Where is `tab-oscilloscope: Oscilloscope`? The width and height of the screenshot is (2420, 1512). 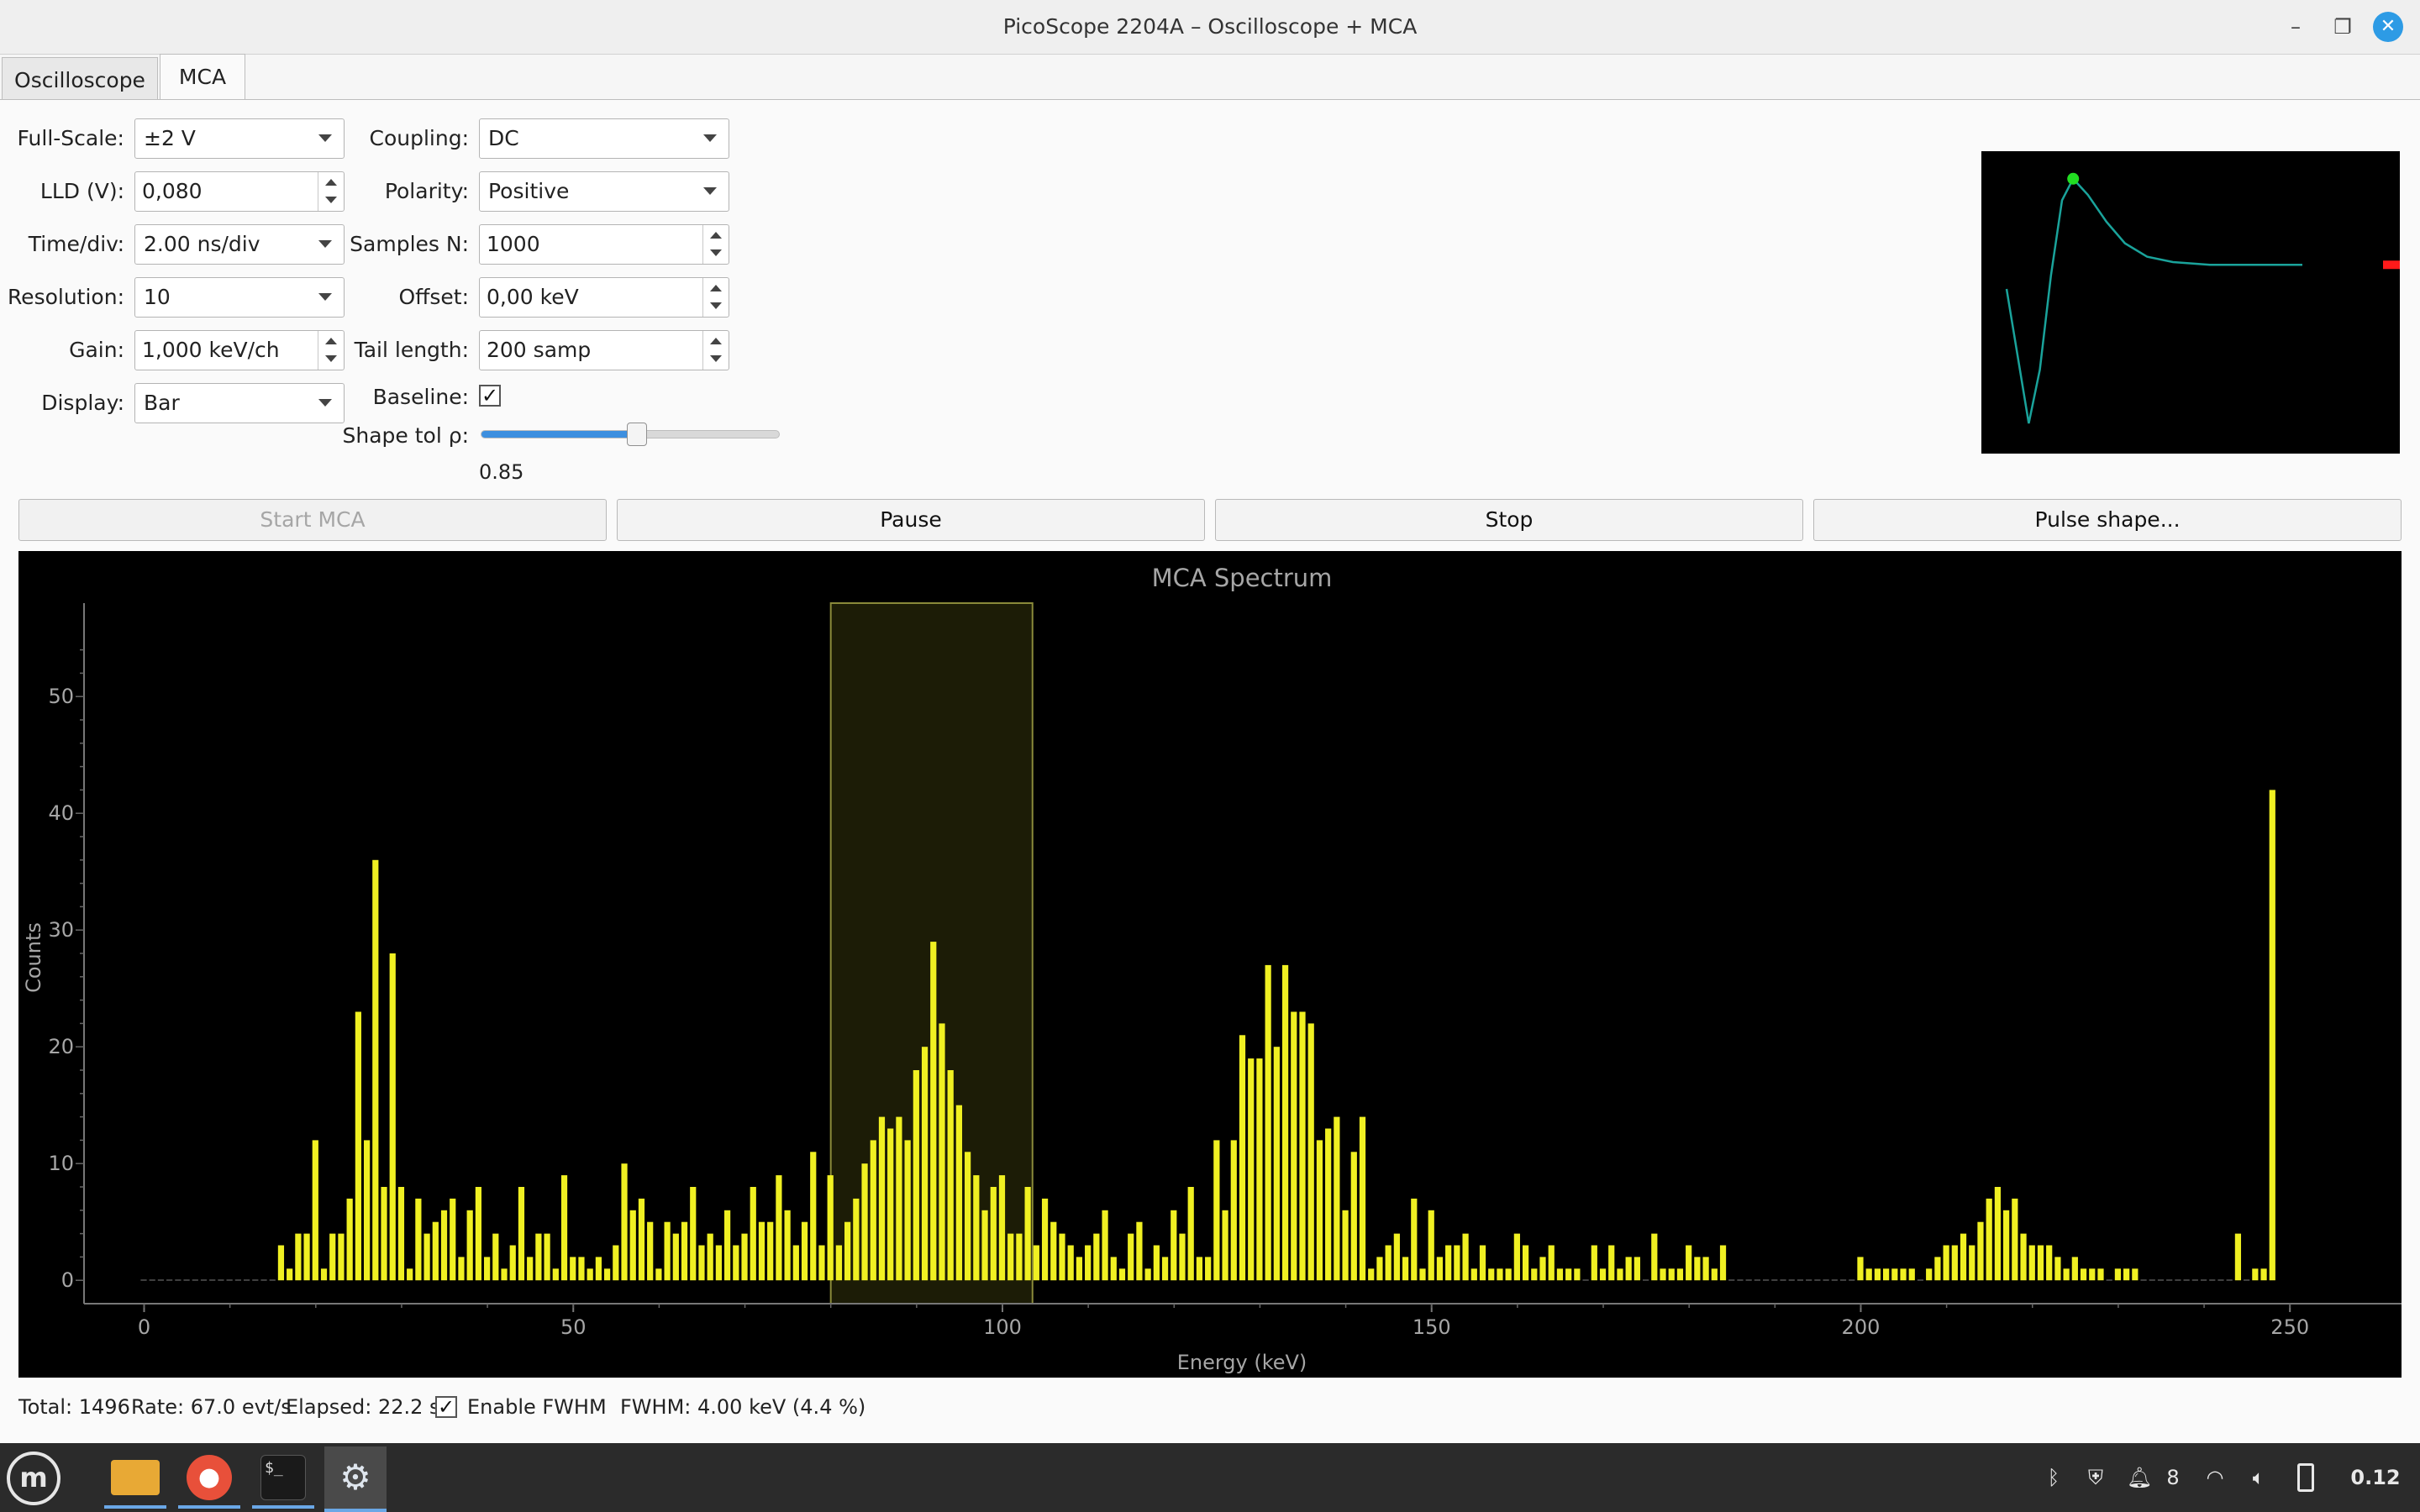 tab-oscilloscope: Oscilloscope is located at coordinates (80, 79).